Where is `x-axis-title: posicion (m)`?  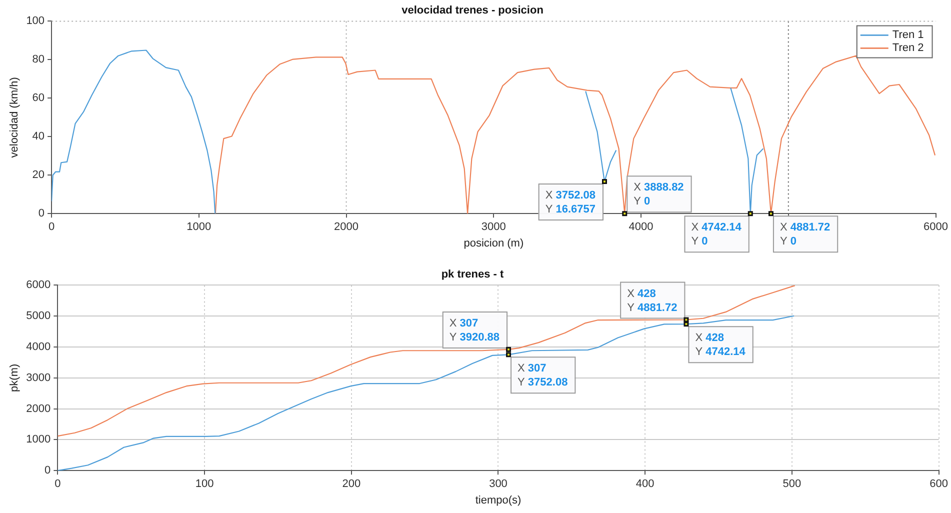
x-axis-title: posicion (m) is located at coordinates (494, 243).